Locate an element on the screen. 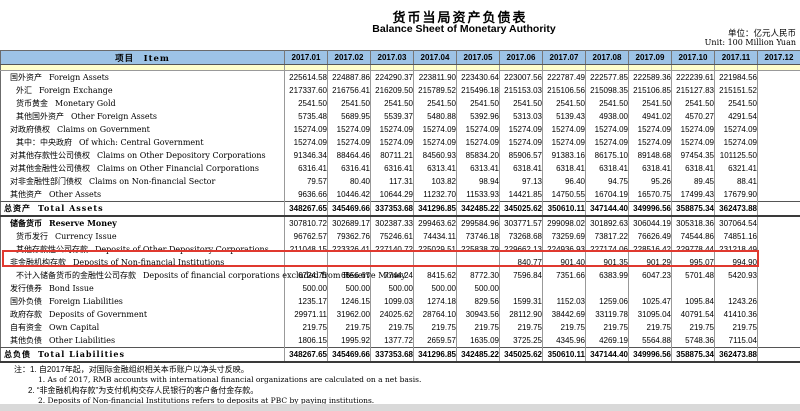 The width and height of the screenshot is (800, 411). row-label-zh: 政府存款 is located at coordinates (26, 314).